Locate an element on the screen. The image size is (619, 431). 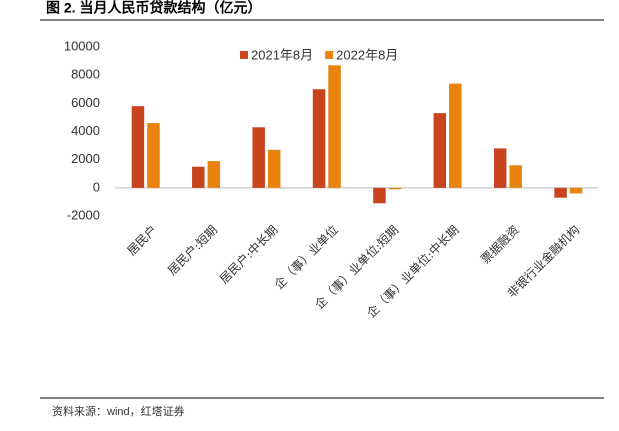
chart-title: 图 2. 当月人民币贷款结构（亿元） is located at coordinates (153, 8).